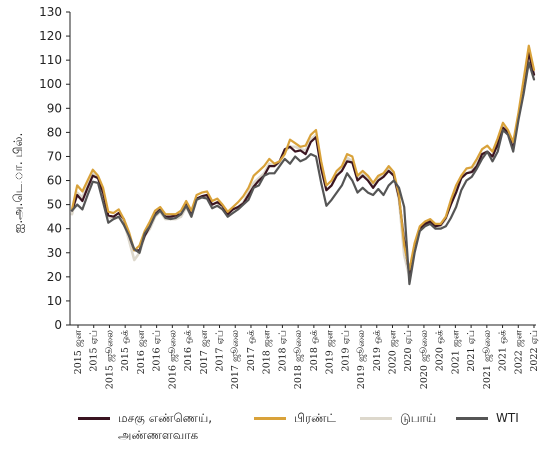 Image resolution: width=541 pixels, height=450 pixels. I want to click on x-tick-label: 2020 ஜூலை, so click(424, 359).